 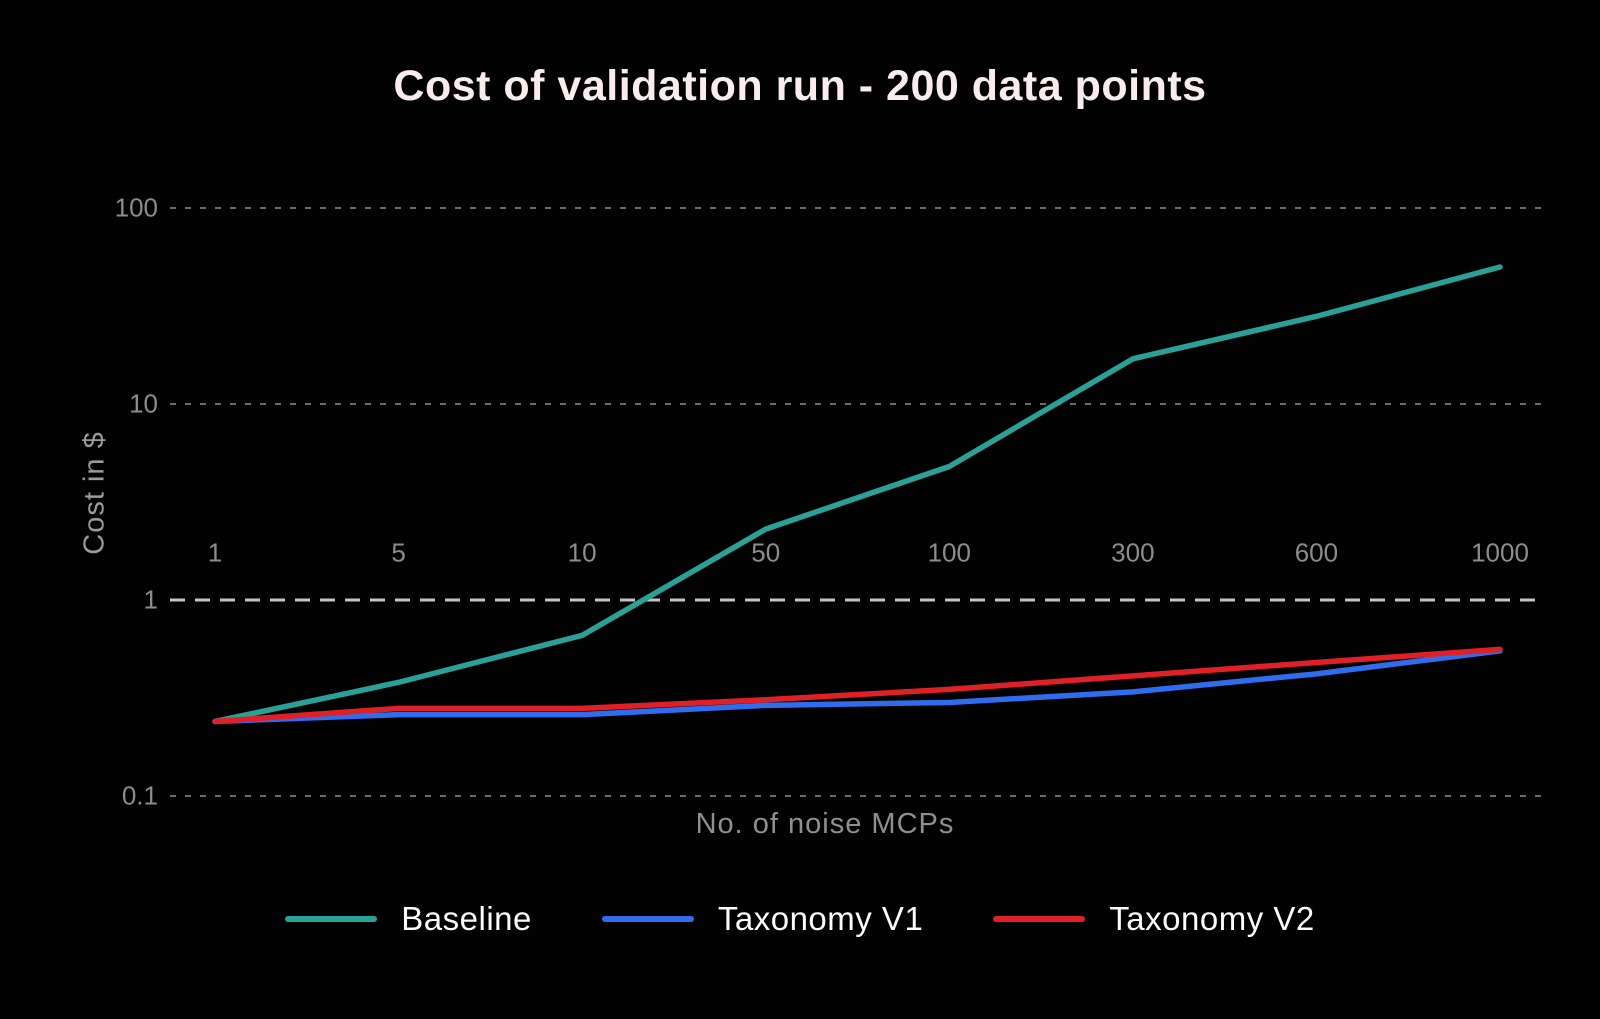 What do you see at coordinates (398, 552) in the screenshot?
I see `x-tick-label-5: 5` at bounding box center [398, 552].